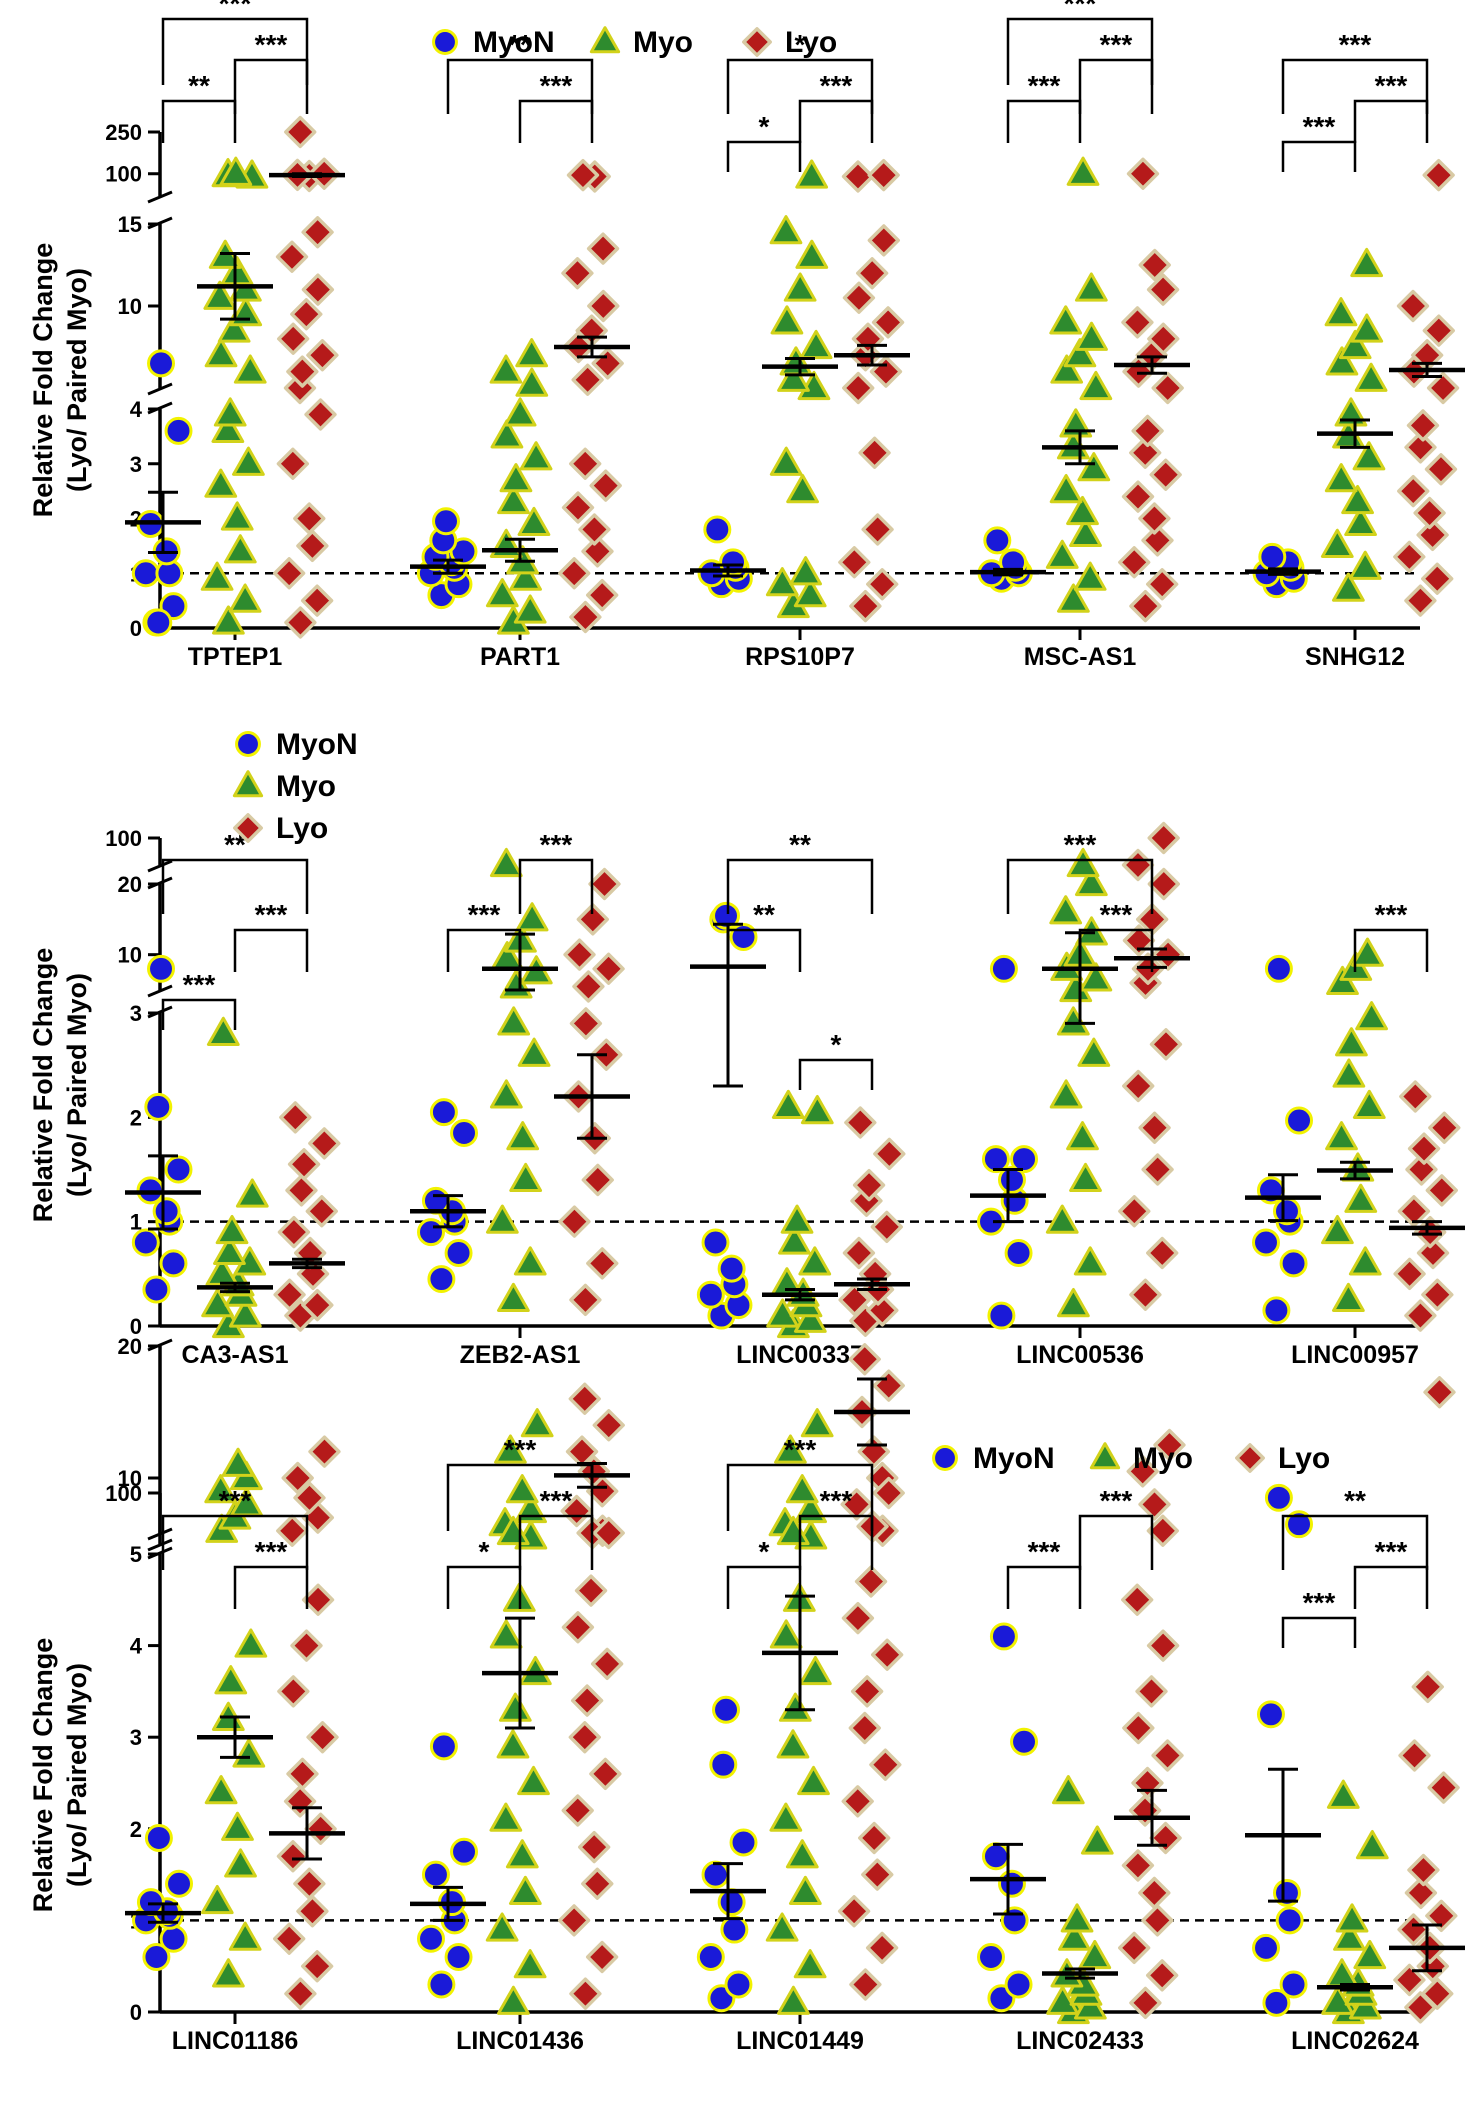 The width and height of the screenshot is (1482, 2126). What do you see at coordinates (1080, 657) in the screenshot?
I see `category-label: MSC-AS1` at bounding box center [1080, 657].